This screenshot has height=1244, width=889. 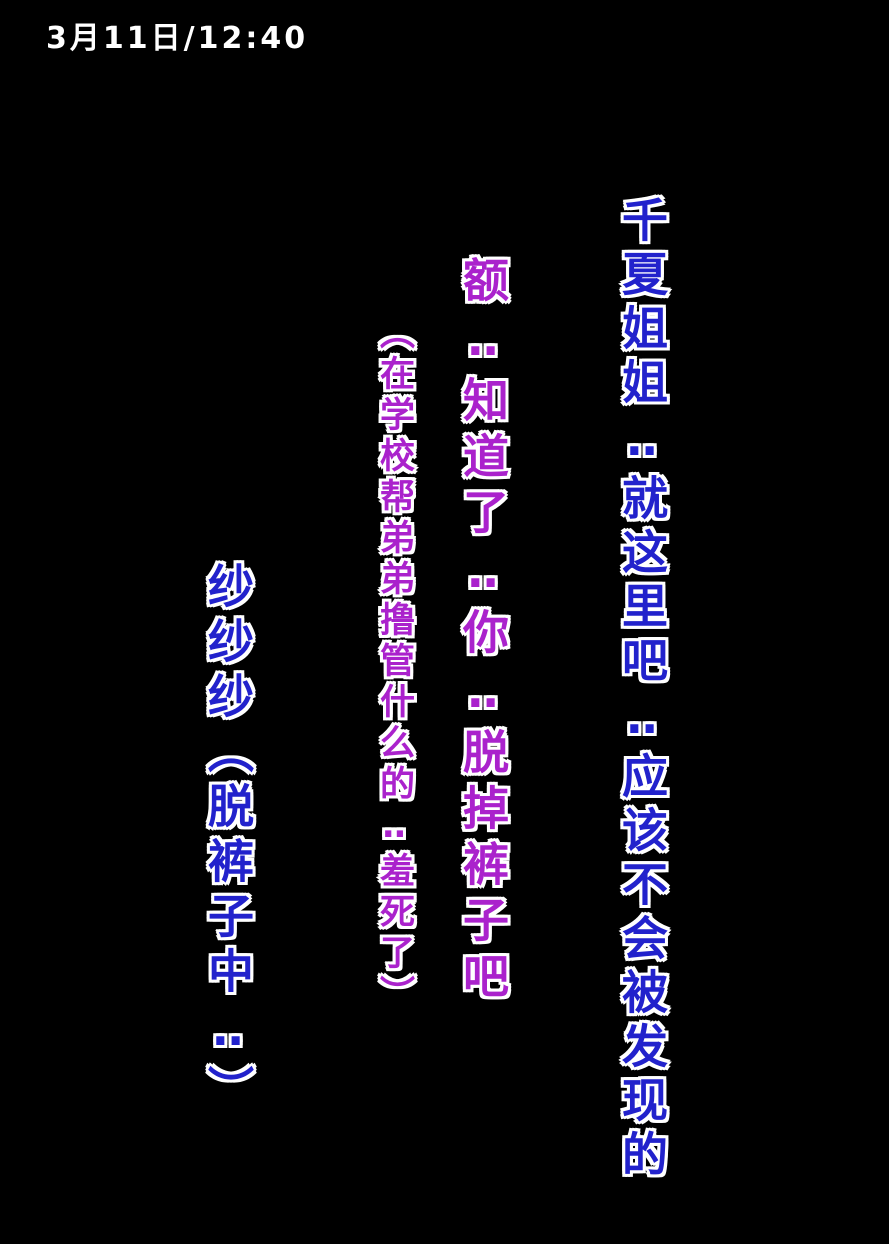 I want to click on dialogue-line-1: 千夏姐姐‥就这里吧‥应该不会被发现的, so click(x=642, y=690).